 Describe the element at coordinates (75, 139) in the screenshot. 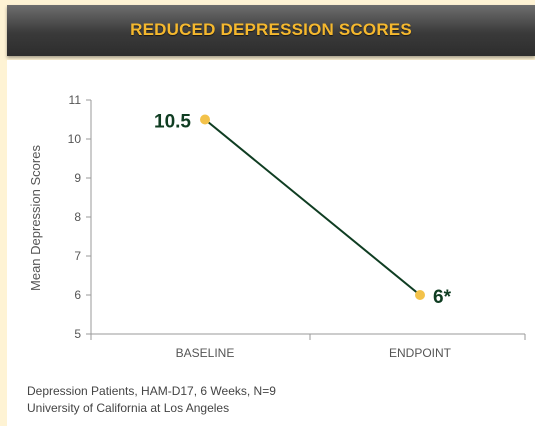

I see `y-tick-label: 10` at that location.